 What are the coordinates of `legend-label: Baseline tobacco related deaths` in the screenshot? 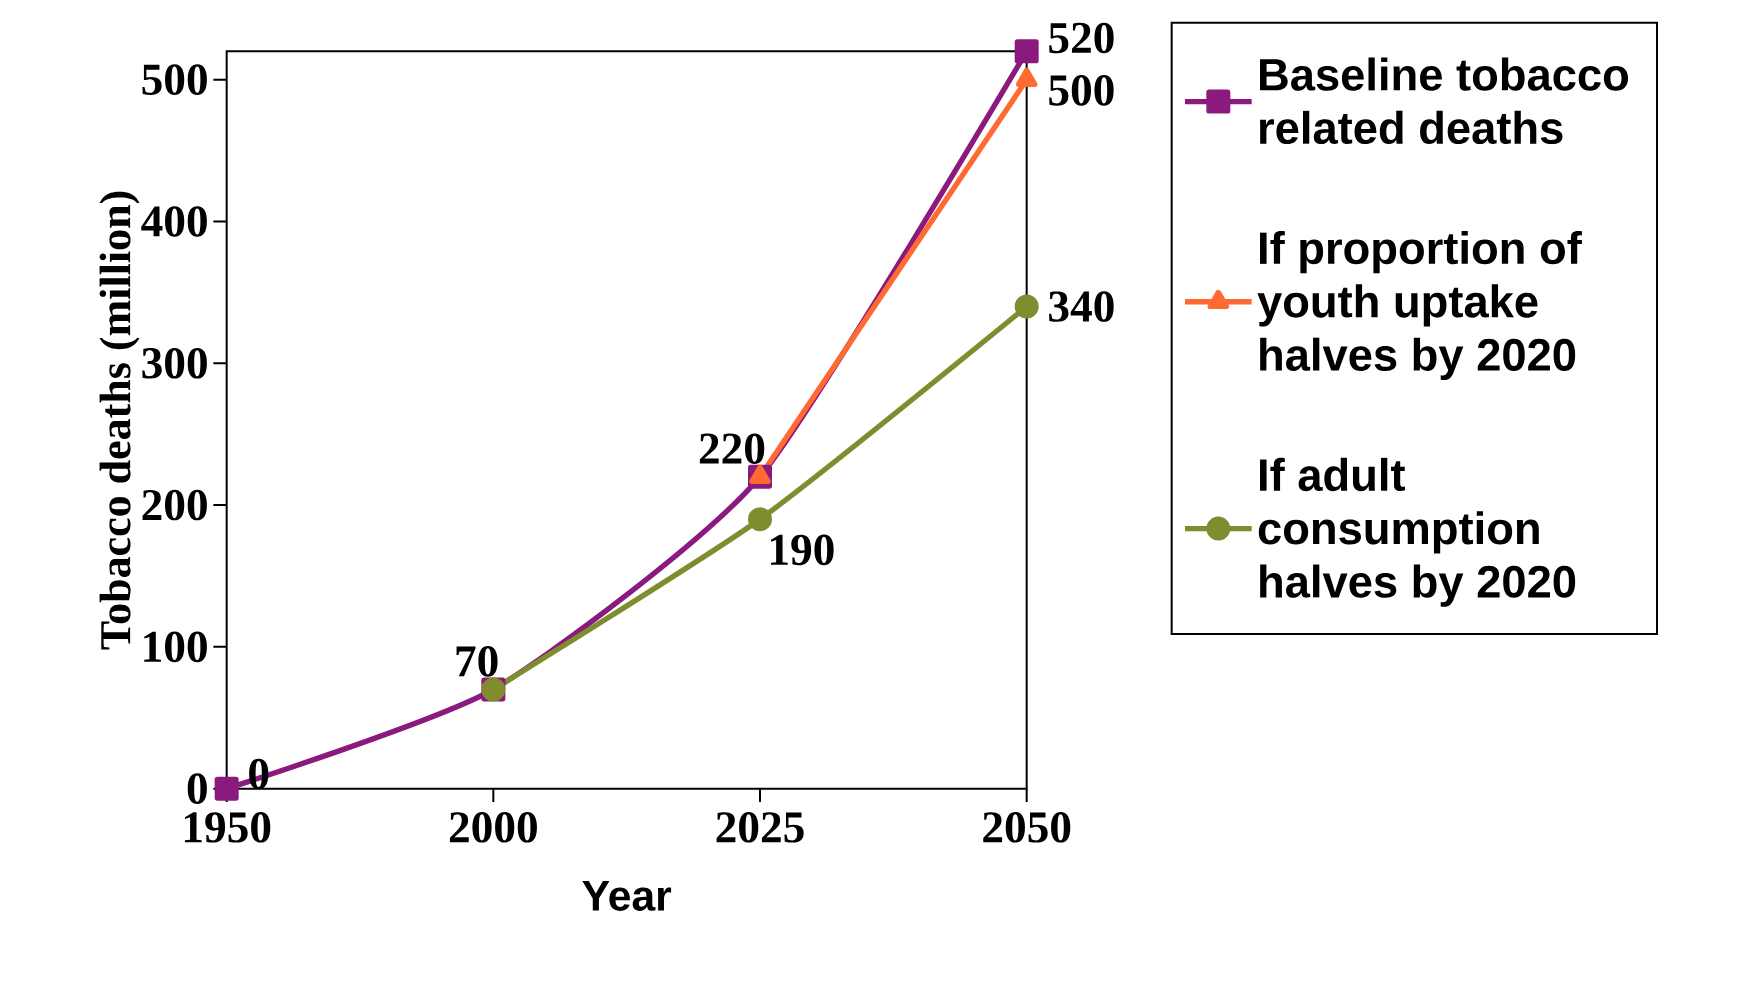 It's located at (1444, 101).